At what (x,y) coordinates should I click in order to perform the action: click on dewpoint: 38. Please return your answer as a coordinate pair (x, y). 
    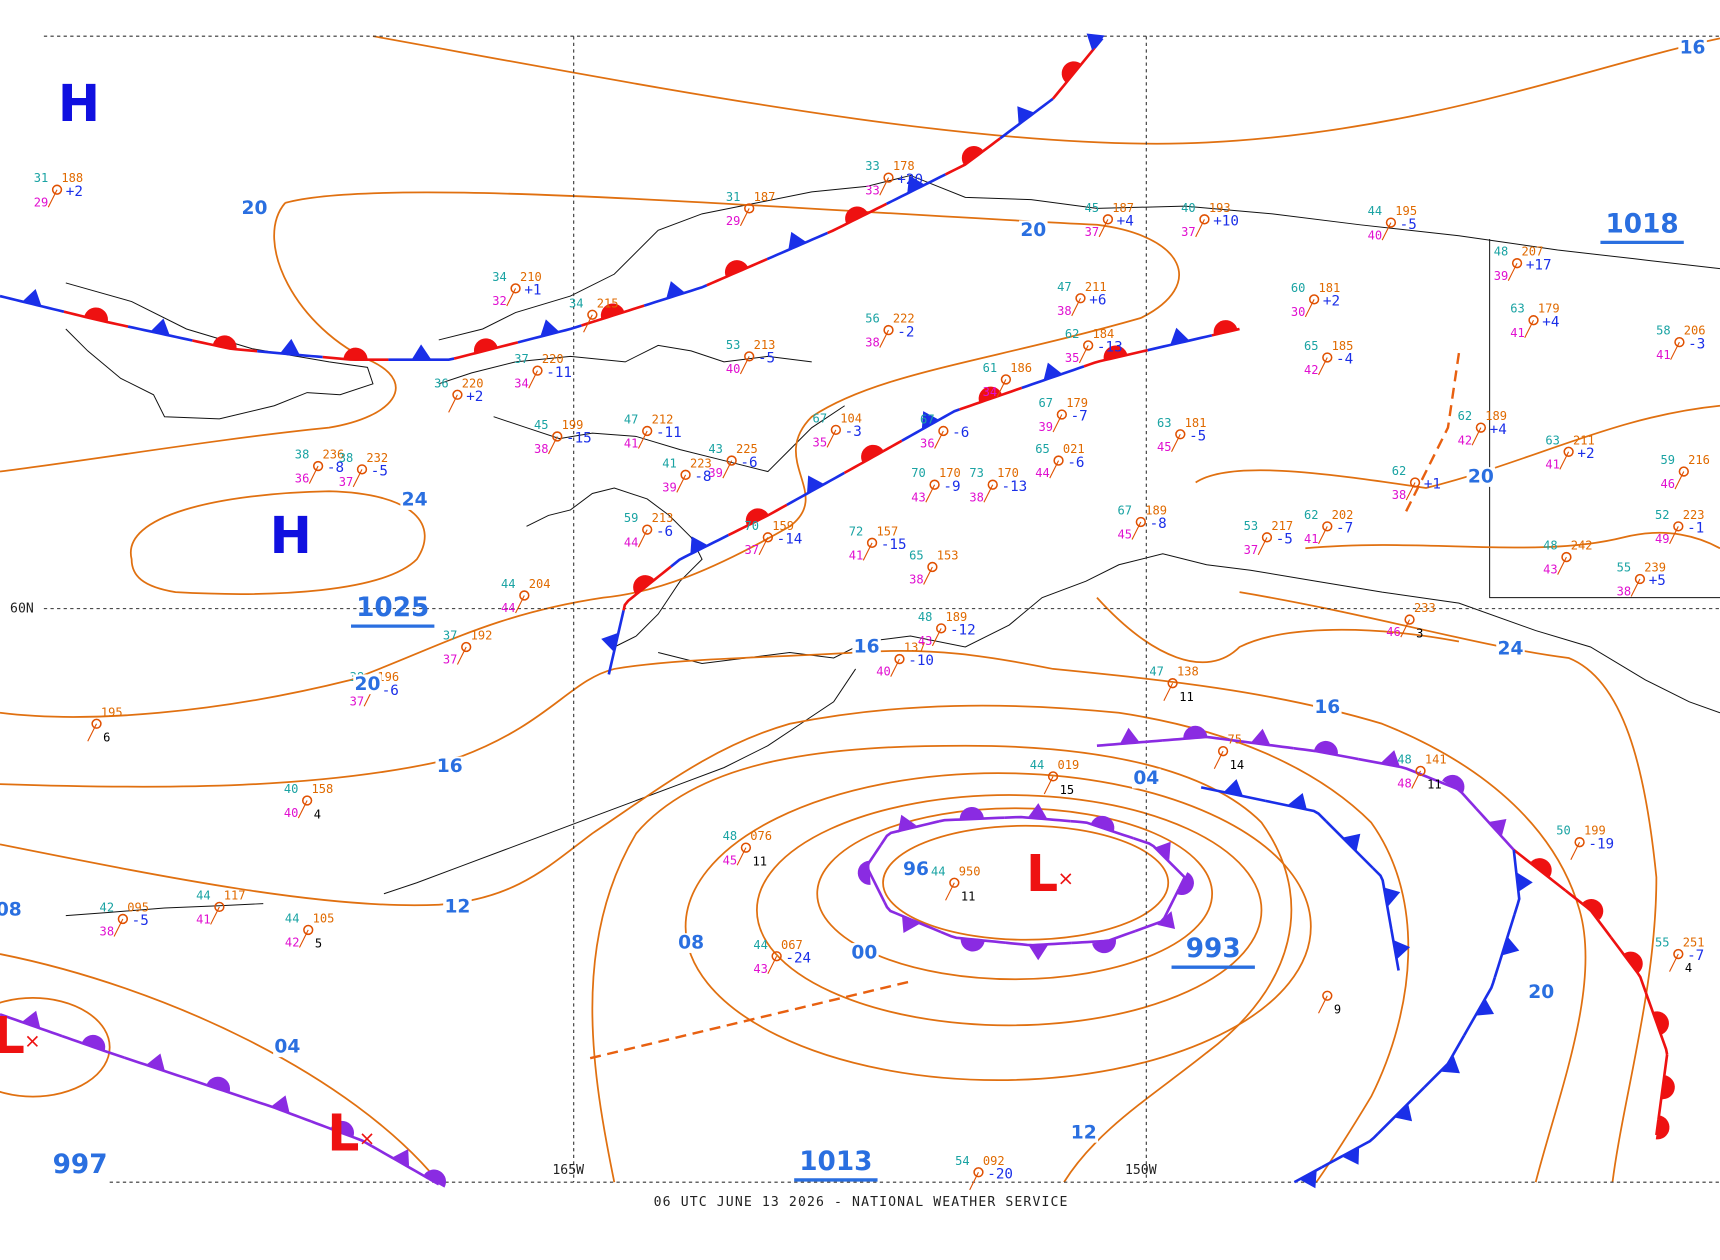
    Looking at the image, I should click on (1624, 592).